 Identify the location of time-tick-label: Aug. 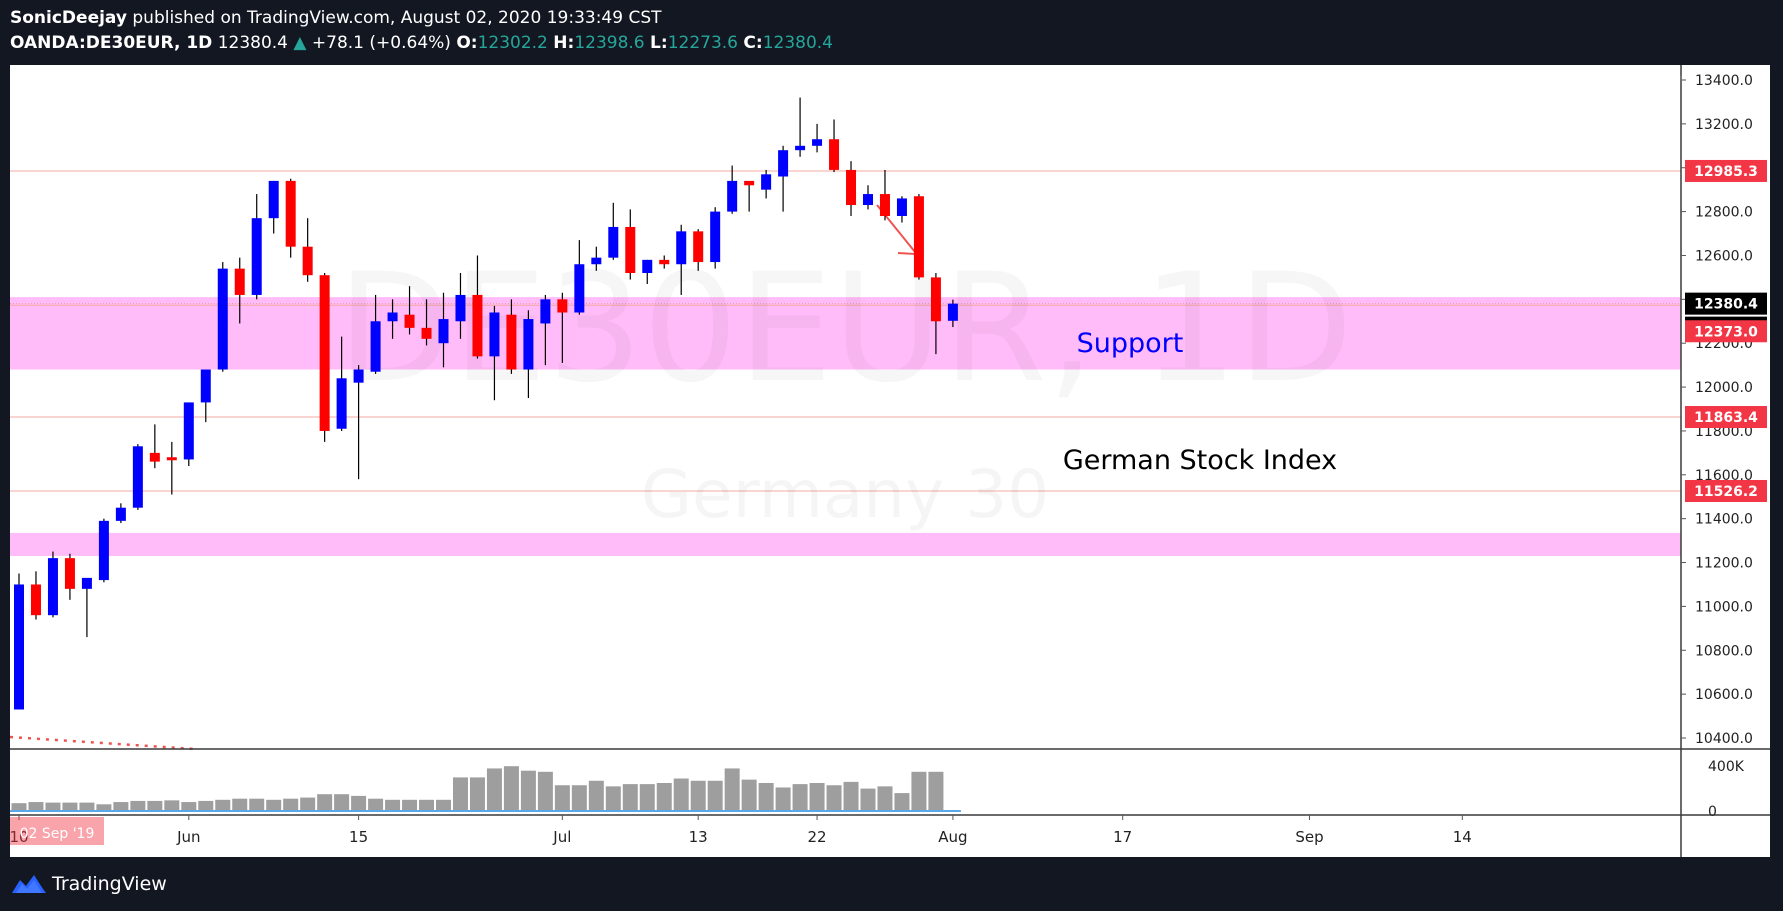
(952, 837).